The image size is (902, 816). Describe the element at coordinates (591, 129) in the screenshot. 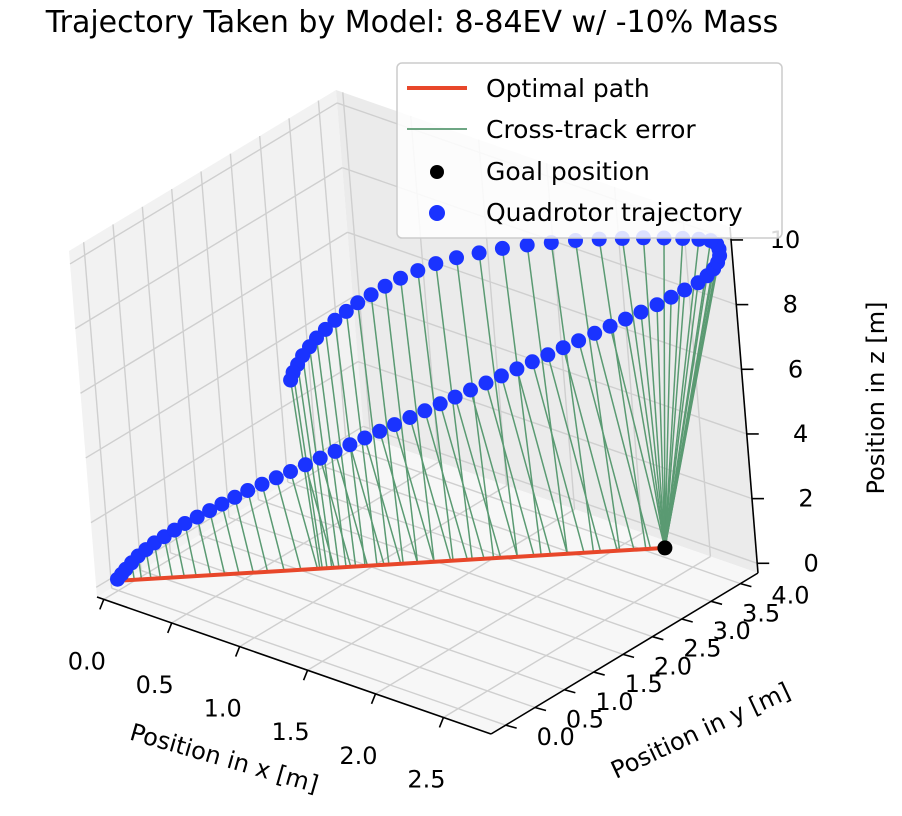

I see `legend-label-cross-track-error: Cross-track error` at that location.